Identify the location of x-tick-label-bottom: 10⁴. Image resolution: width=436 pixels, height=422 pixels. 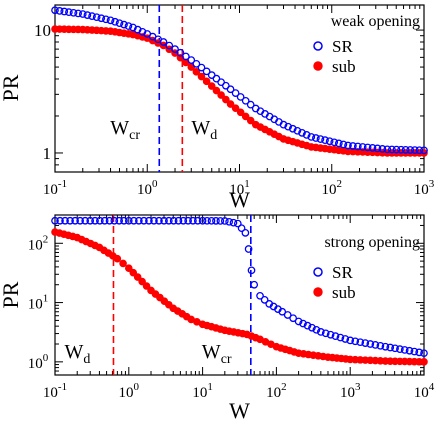
(424, 391).